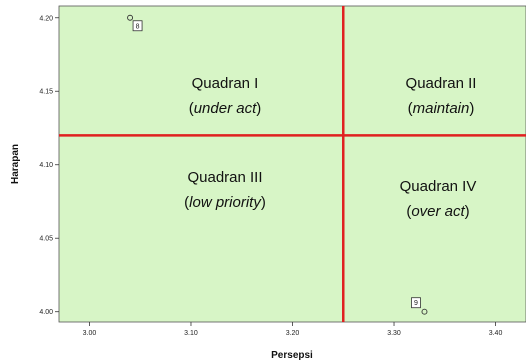 The height and width of the screenshot is (364, 526). What do you see at coordinates (46, 92) in the screenshot?
I see `y-tick-label: 4.15` at bounding box center [46, 92].